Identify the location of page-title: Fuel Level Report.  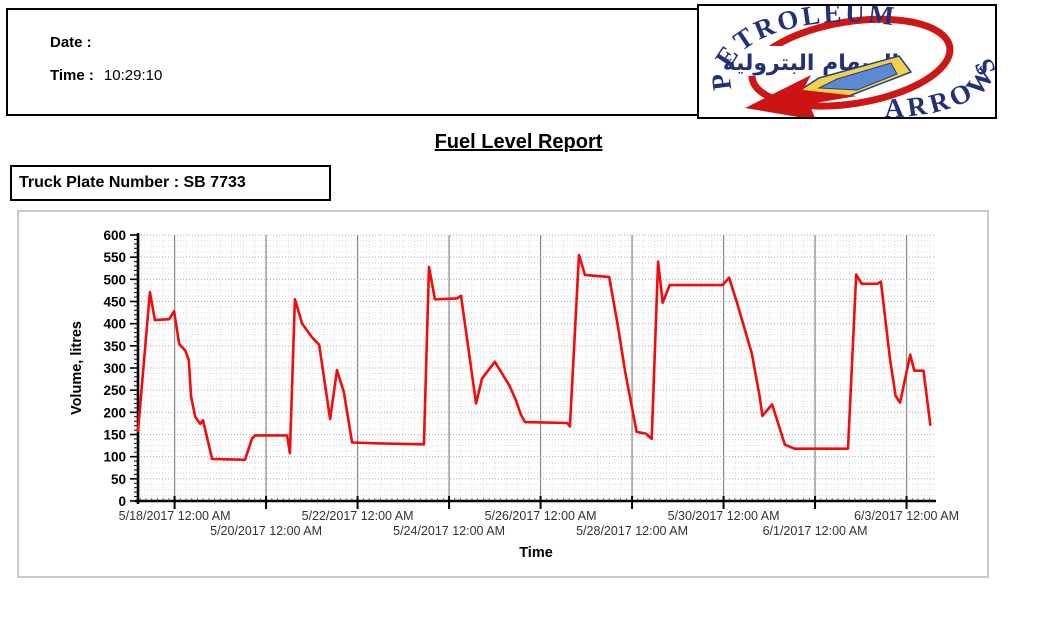
(518, 142).